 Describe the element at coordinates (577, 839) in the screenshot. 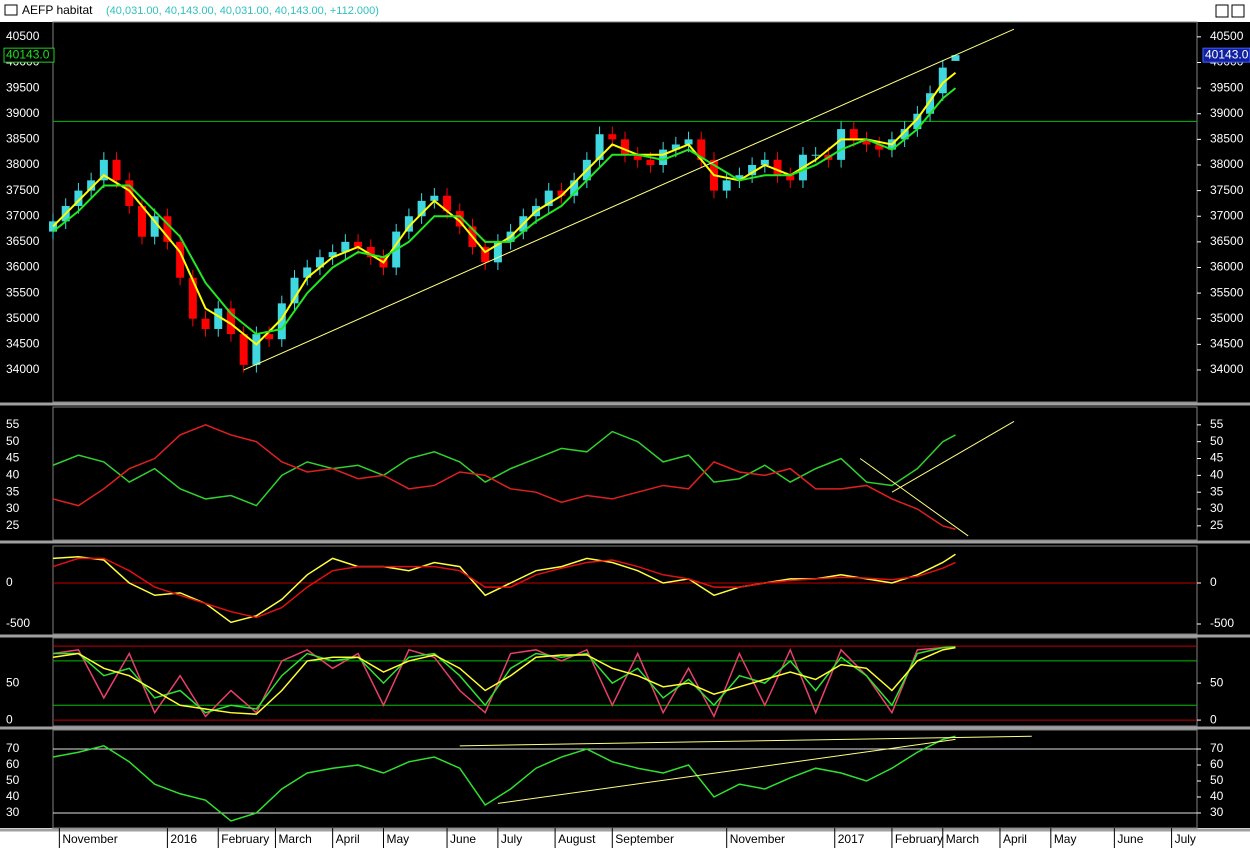

I see `x-tick-label: August` at that location.